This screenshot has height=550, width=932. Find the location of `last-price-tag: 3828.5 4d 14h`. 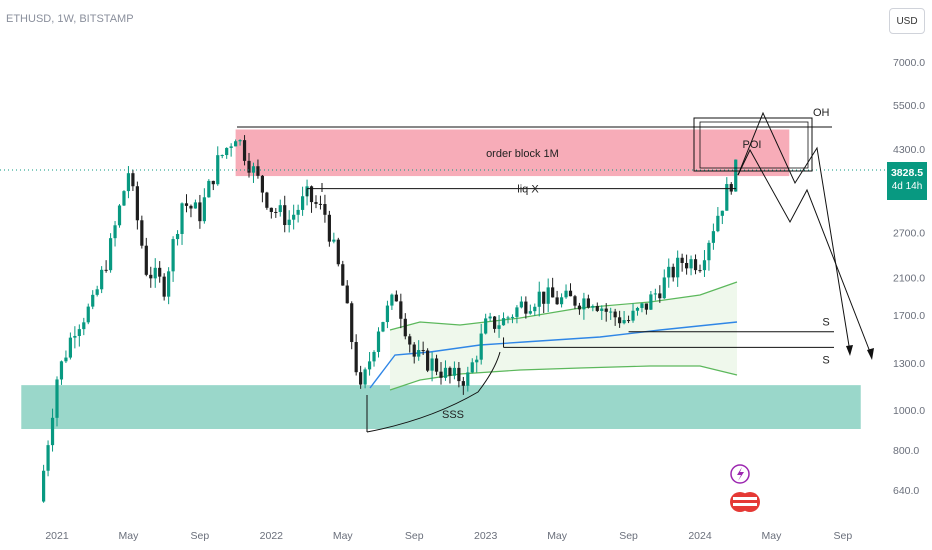

last-price-tag: 3828.5 4d 14h is located at coordinates (907, 181).